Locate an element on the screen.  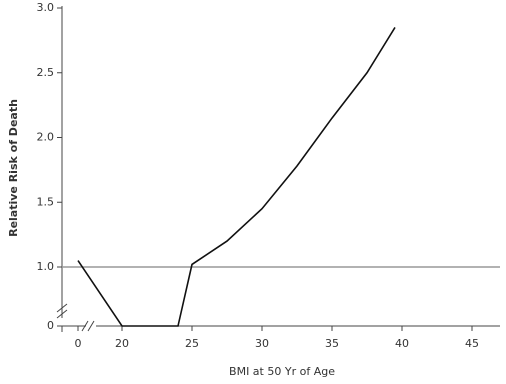
x-tick-label: 25 is located at coordinates (192, 343).